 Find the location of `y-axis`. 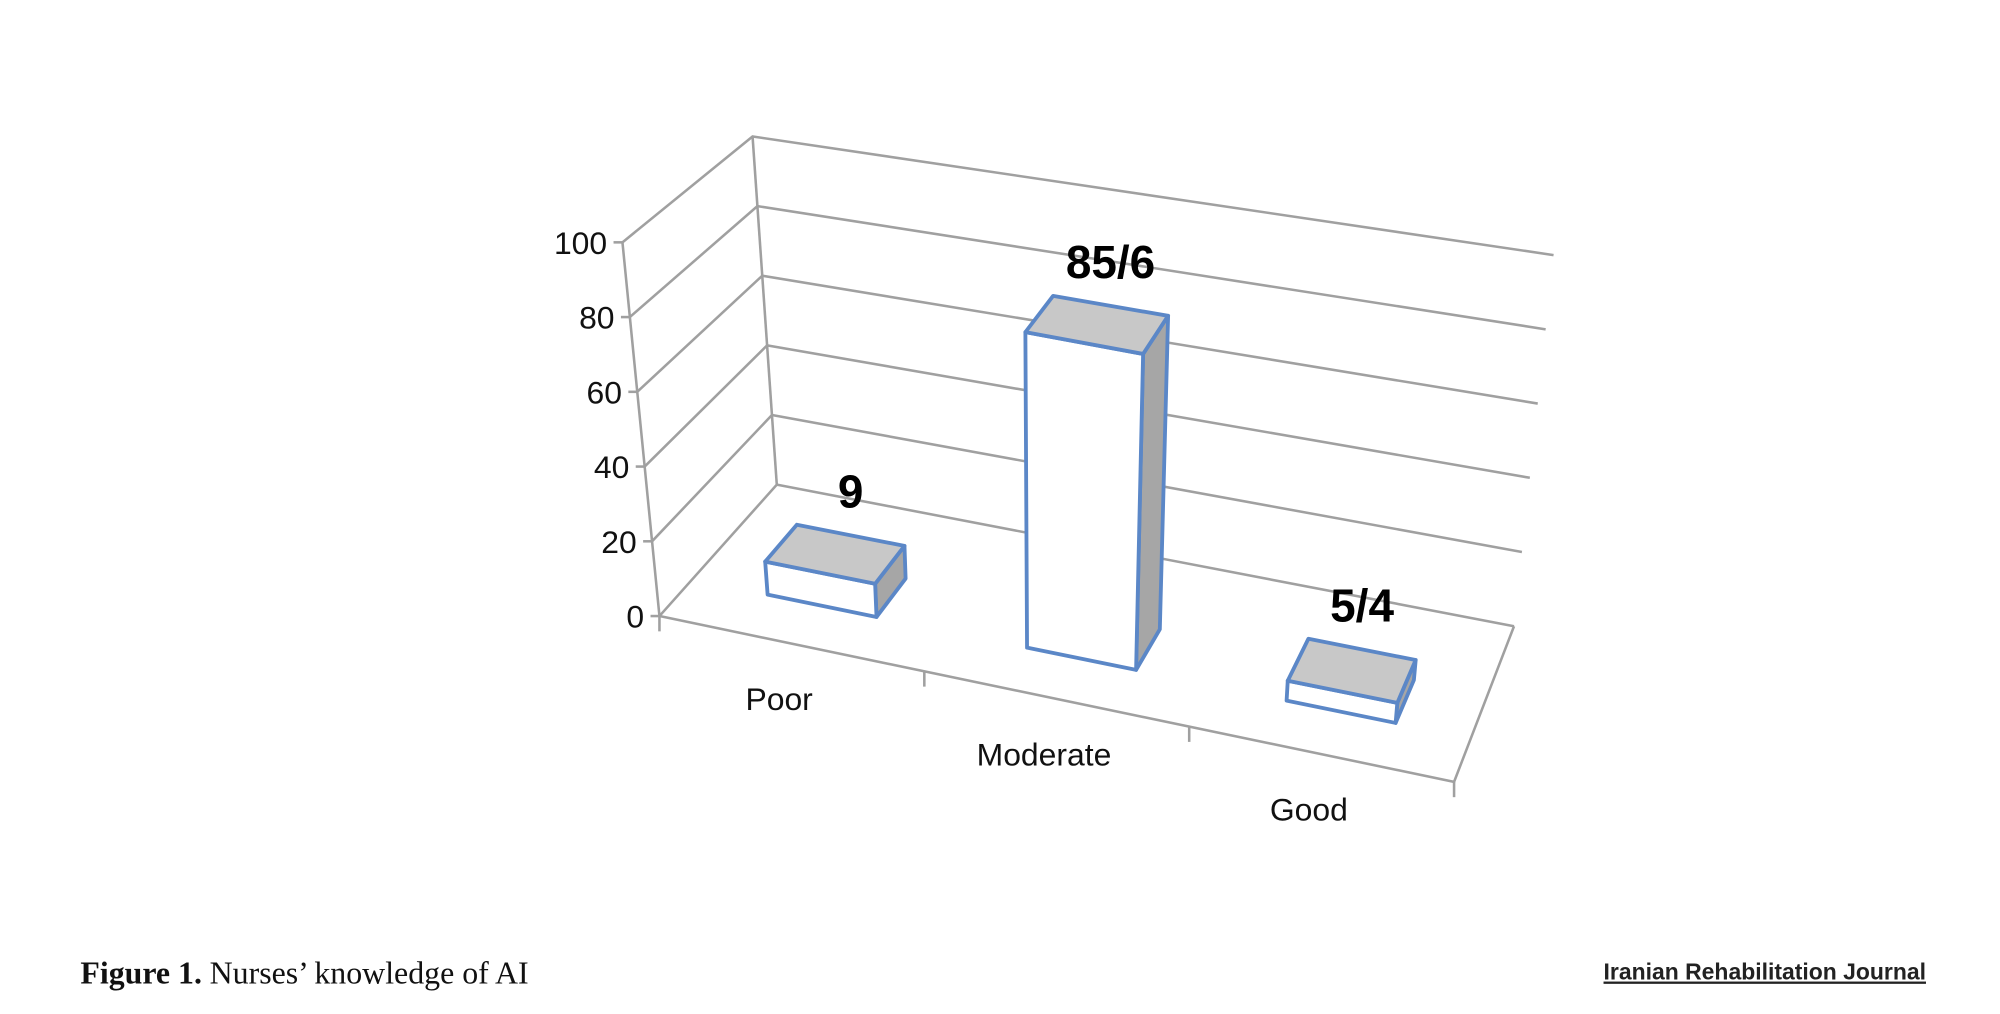

y-axis is located at coordinates (641, 429).